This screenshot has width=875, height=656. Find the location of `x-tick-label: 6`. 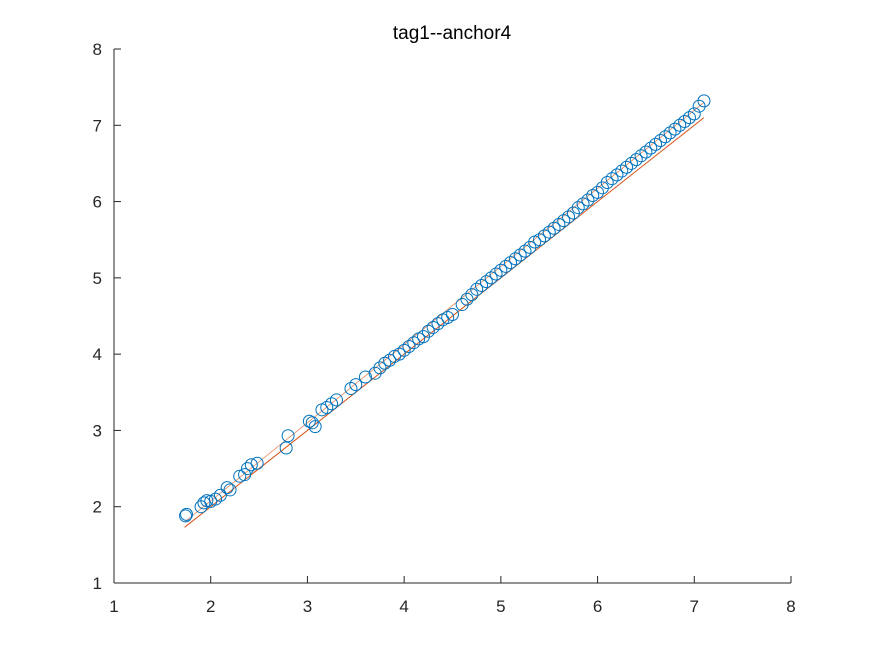

x-tick-label: 6 is located at coordinates (597, 606).